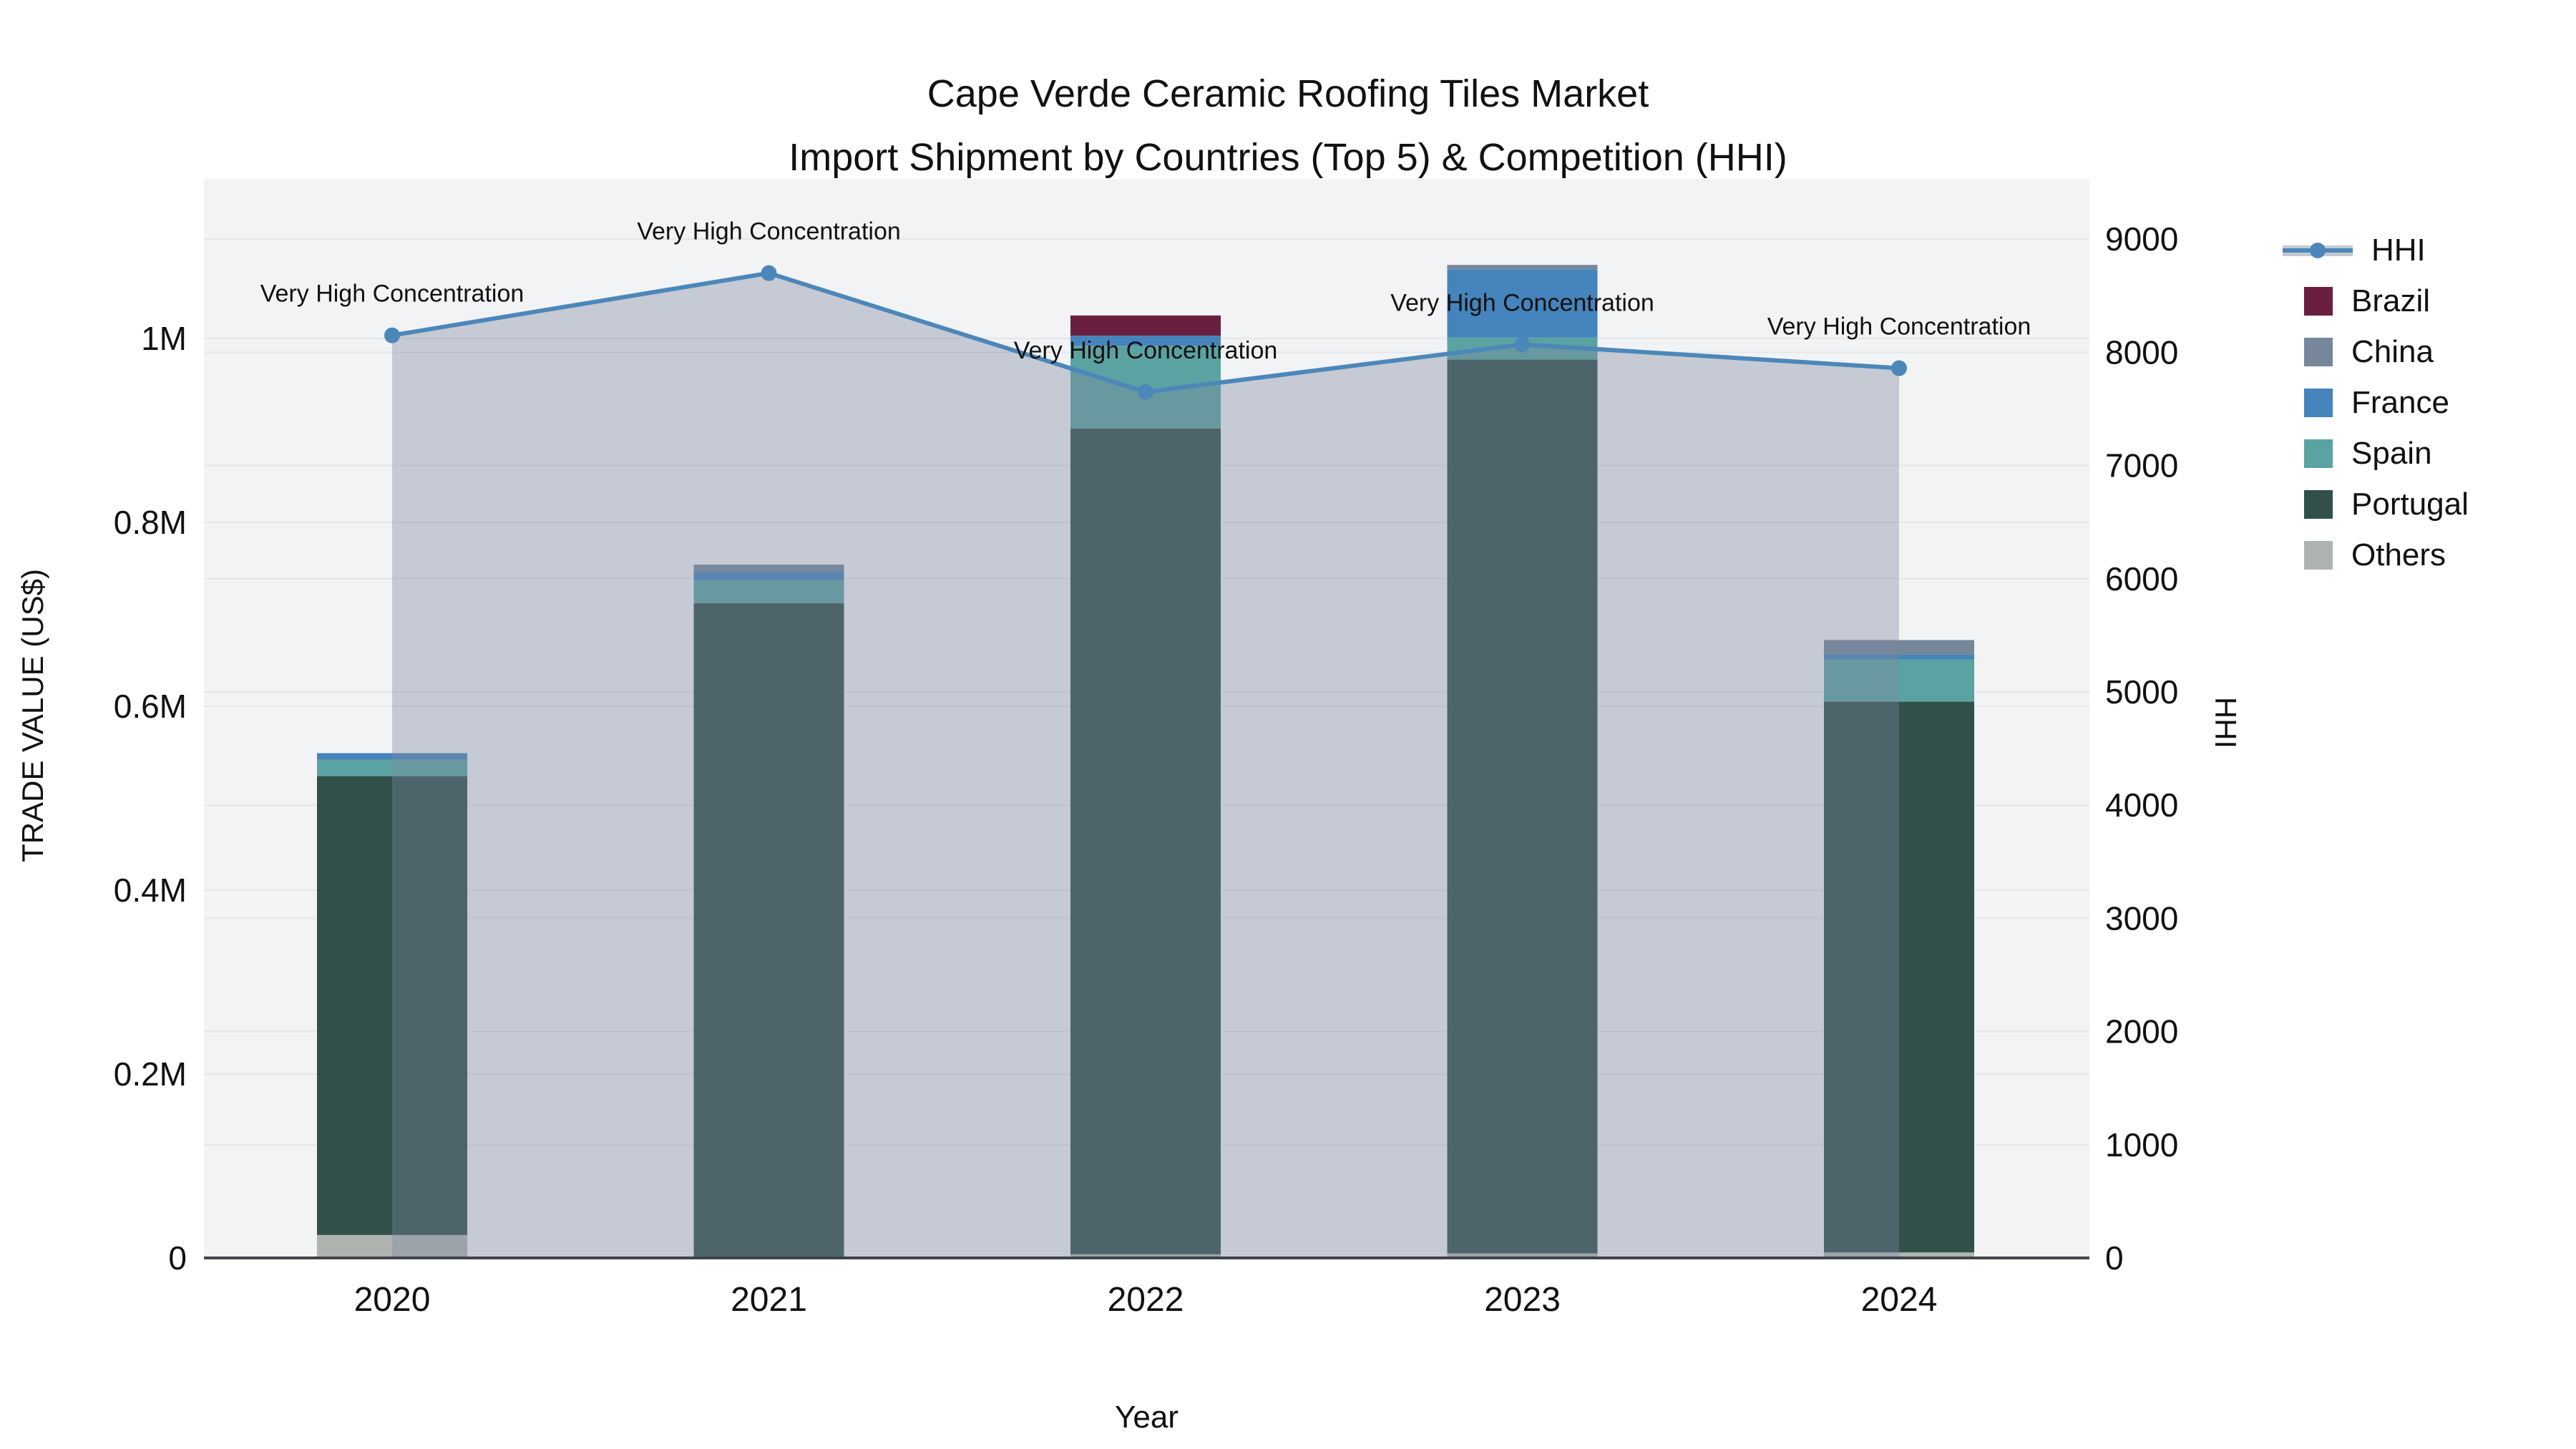 The width and height of the screenshot is (2576, 1449). I want to click on hhi-marker-2024, so click(1899, 368).